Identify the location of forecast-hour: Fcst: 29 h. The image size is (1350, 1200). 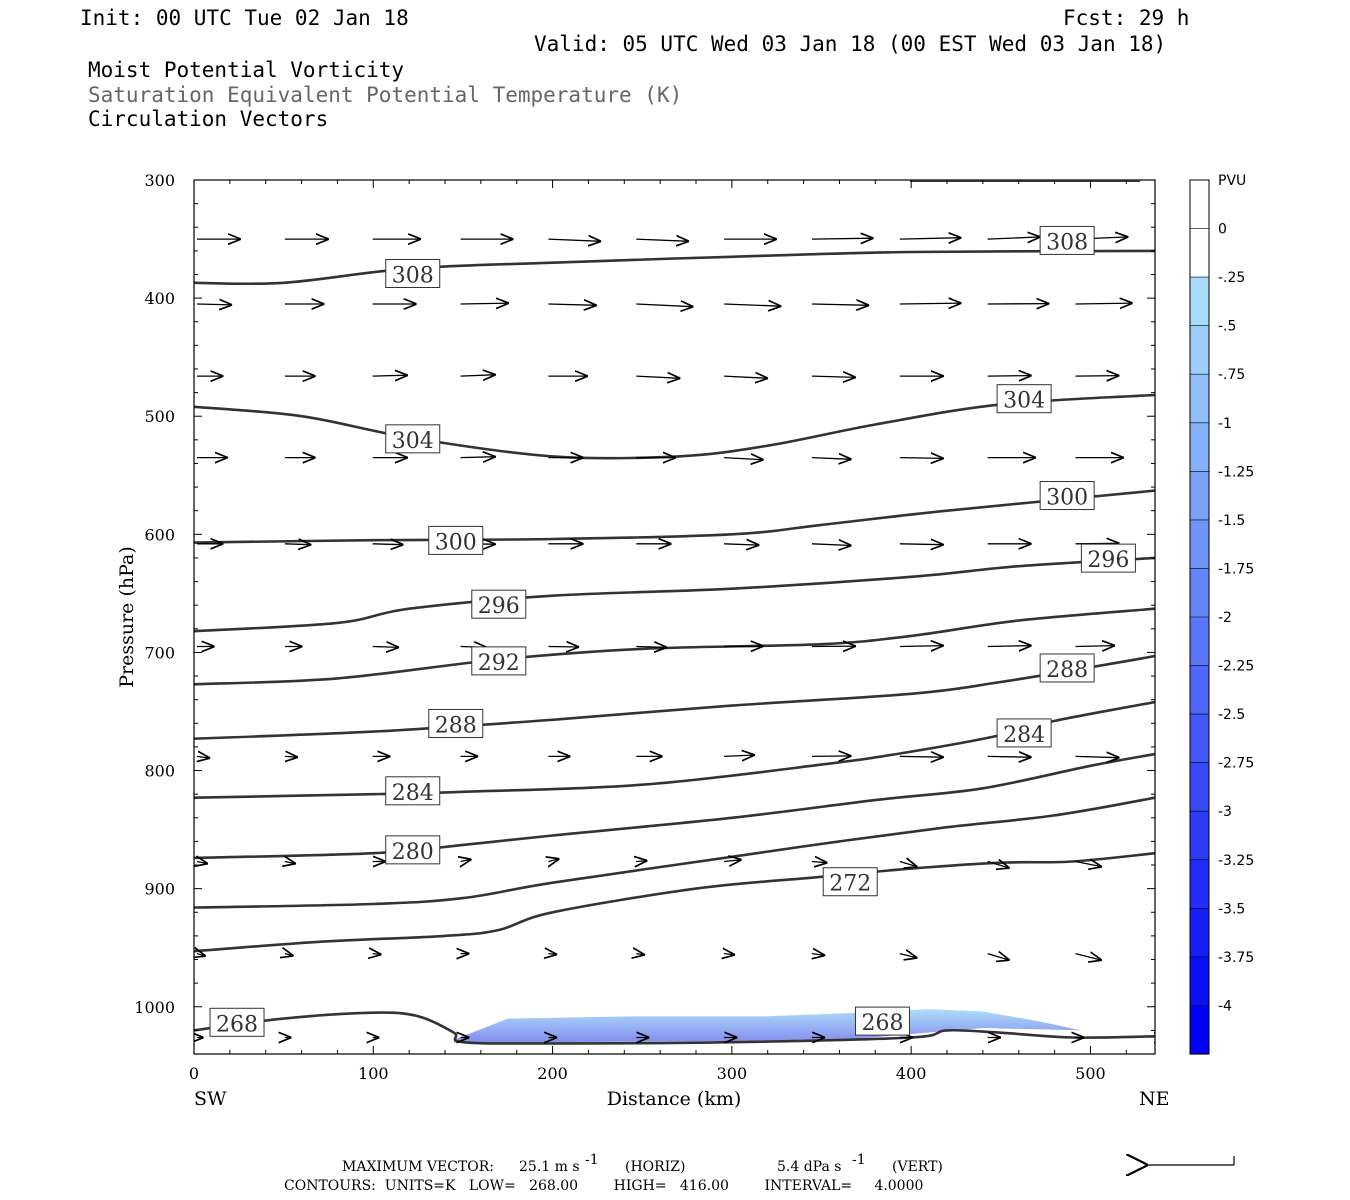
(1126, 18).